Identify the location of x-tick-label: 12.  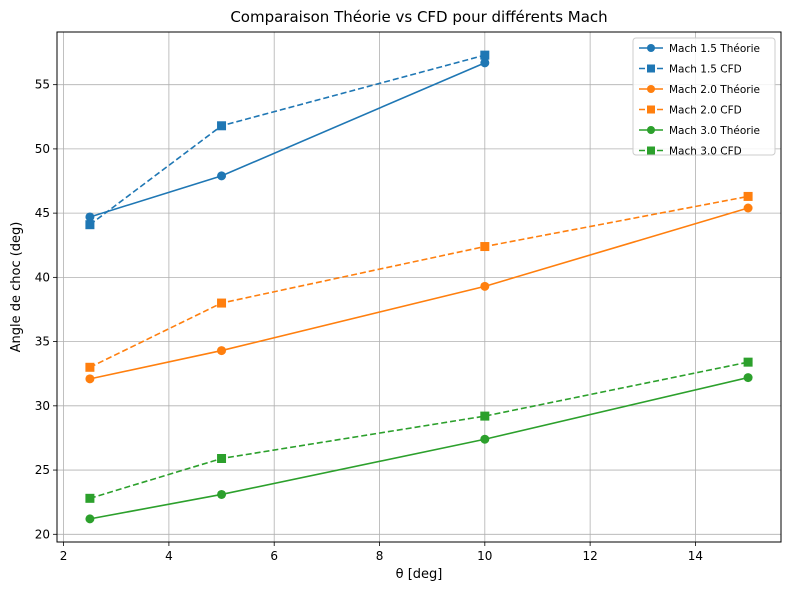
(589, 556).